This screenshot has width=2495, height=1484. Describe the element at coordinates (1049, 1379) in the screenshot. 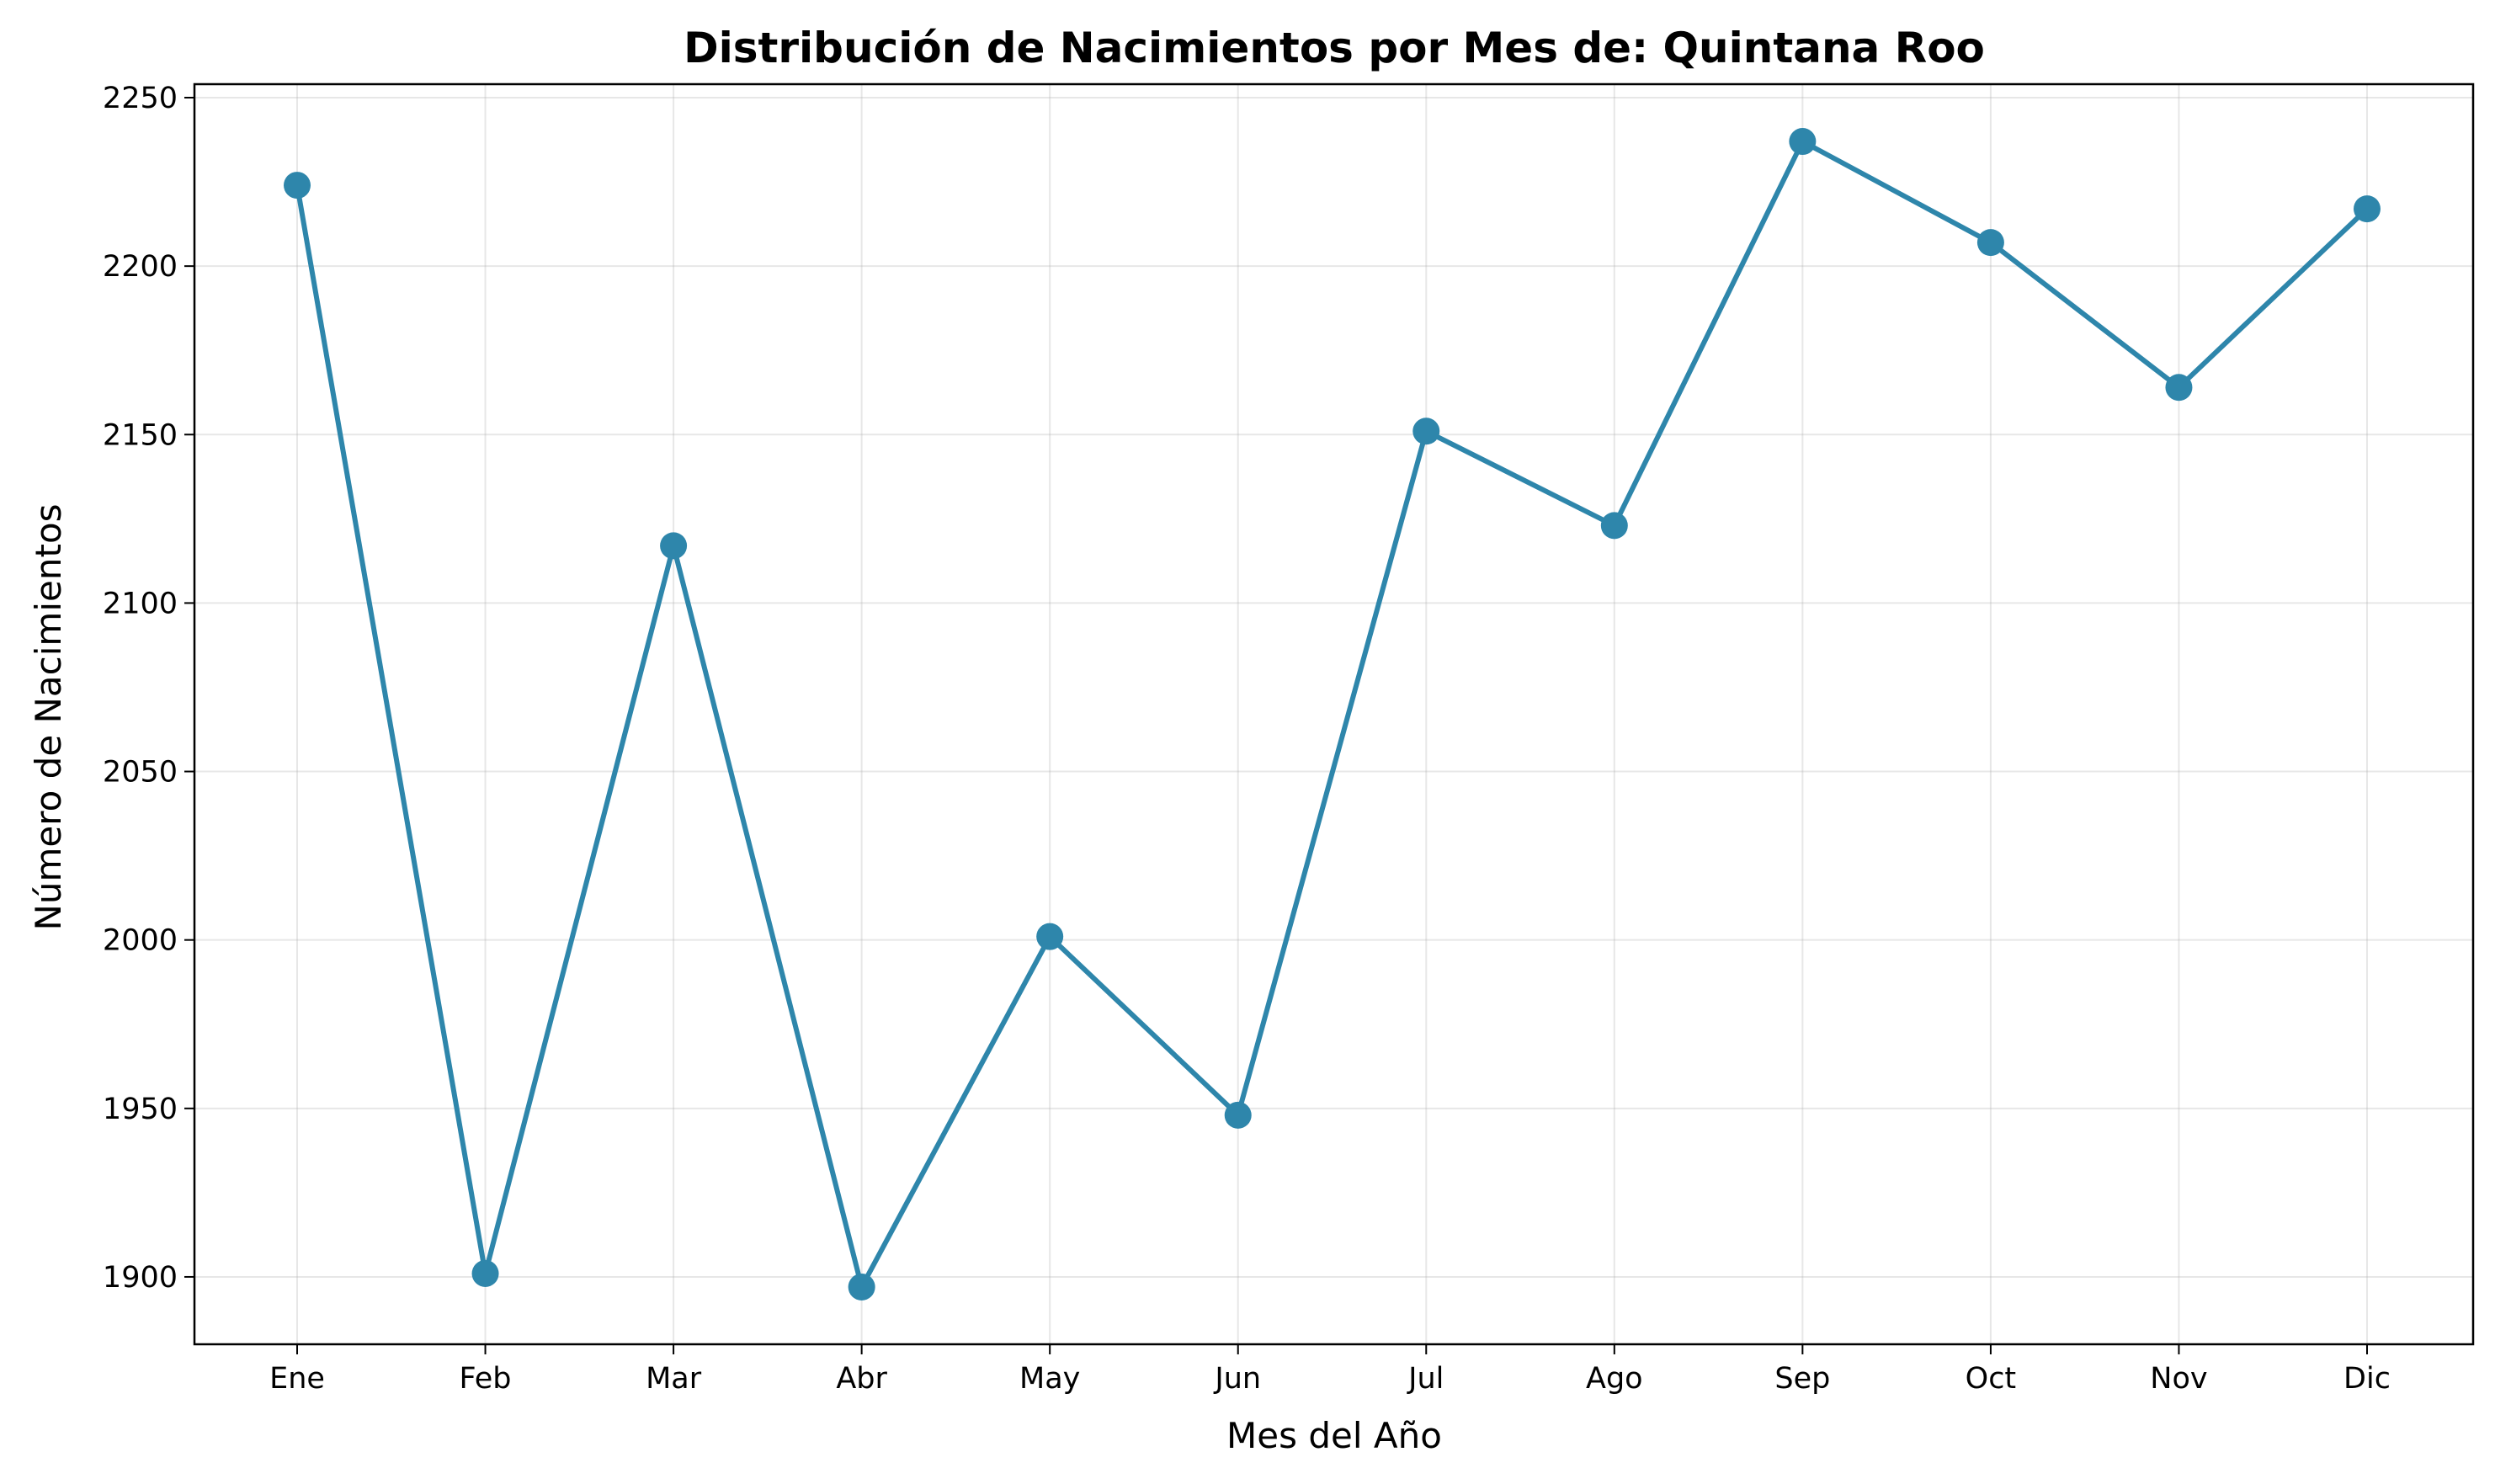

I see `x-tick-label: May` at that location.